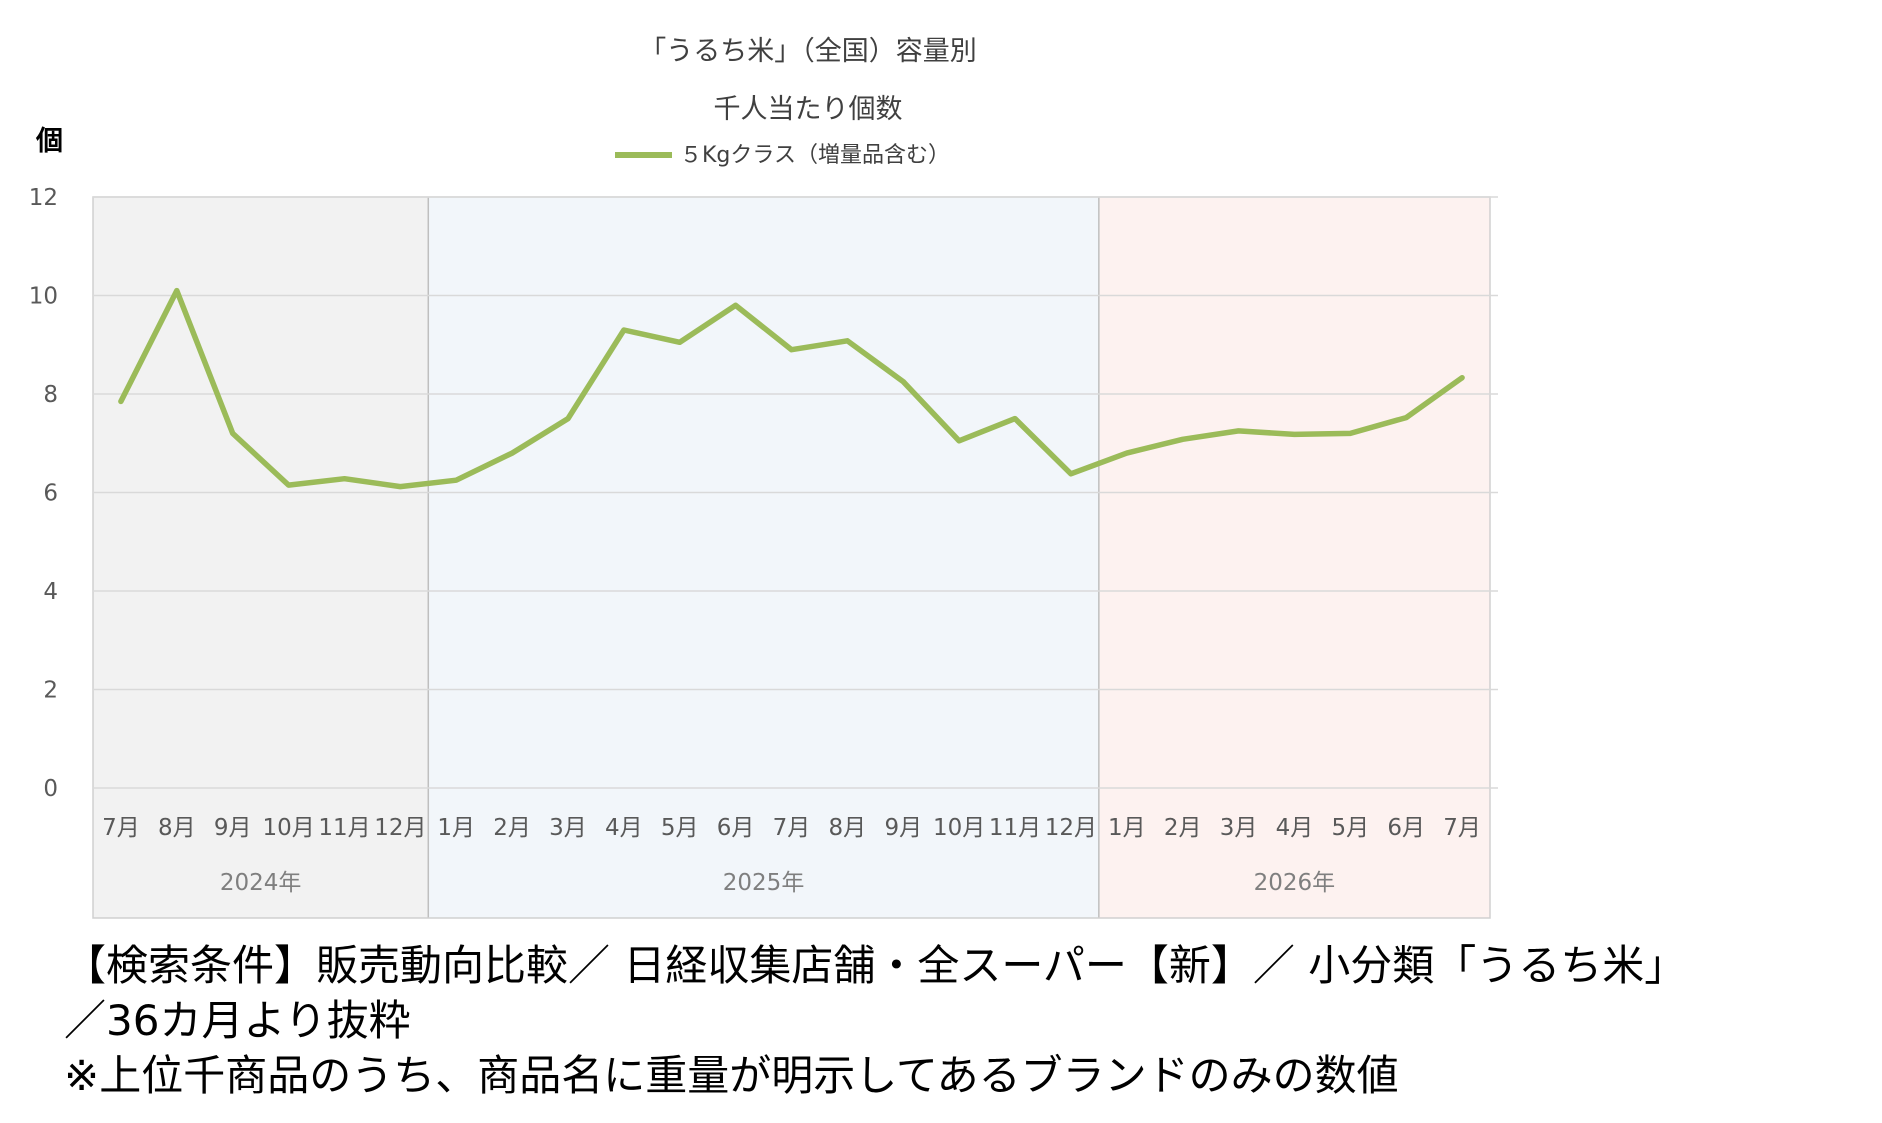 Image resolution: width=1882 pixels, height=1123 pixels. I want to click on x-axis-year-labels: 2024年 2025年 2026年, so click(777, 883).